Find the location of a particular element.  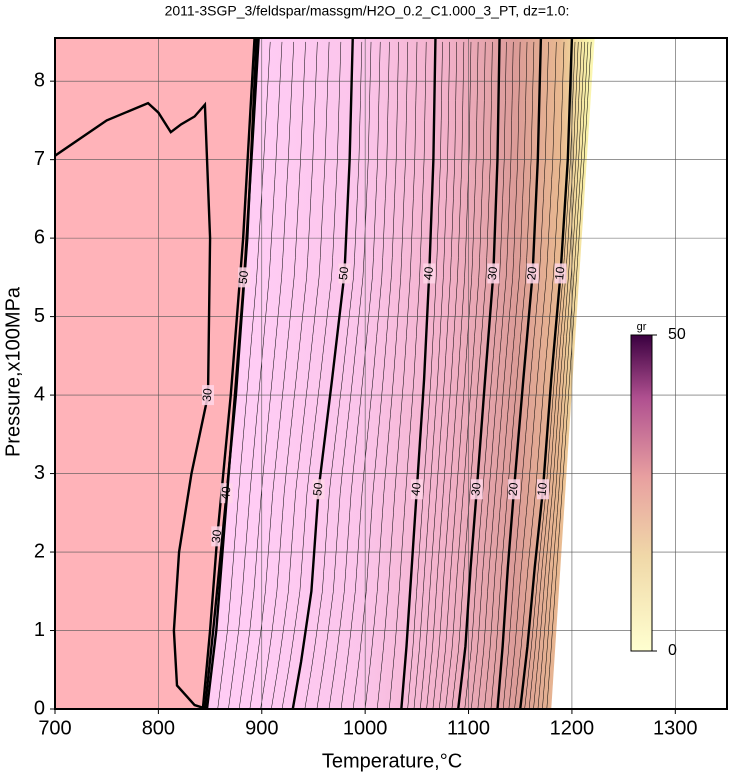

x-tick-label: 1000 is located at coordinates (365, 728).